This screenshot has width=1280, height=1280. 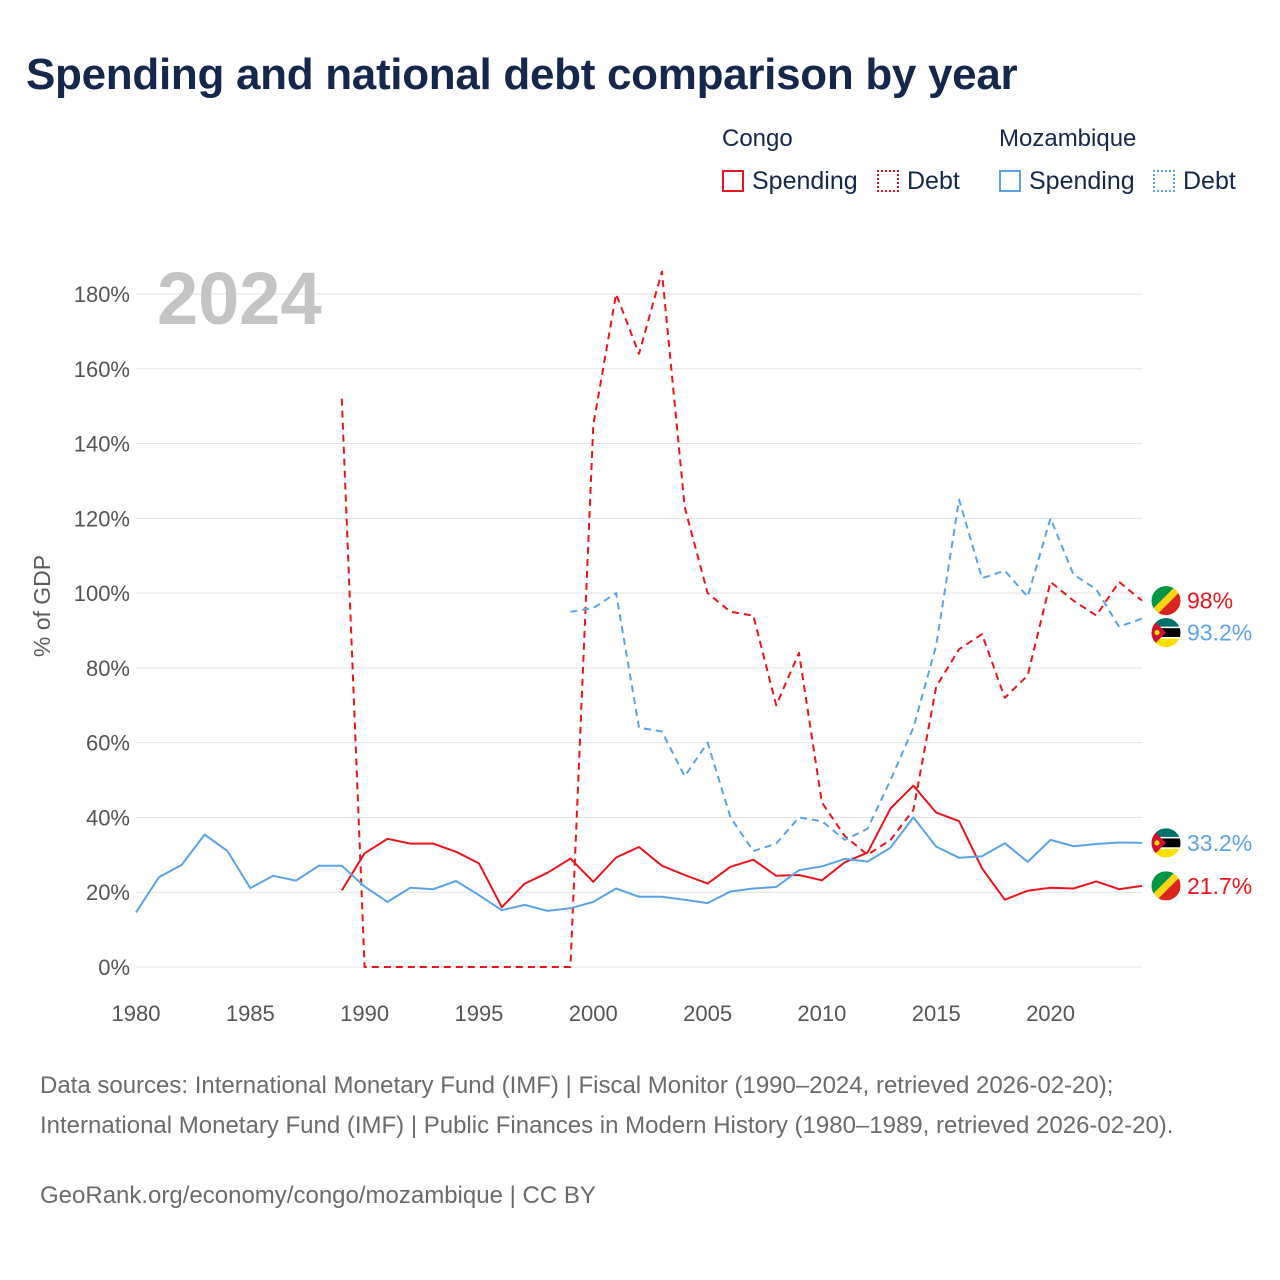 I want to click on y-tick-label: 0%, so click(x=114, y=967).